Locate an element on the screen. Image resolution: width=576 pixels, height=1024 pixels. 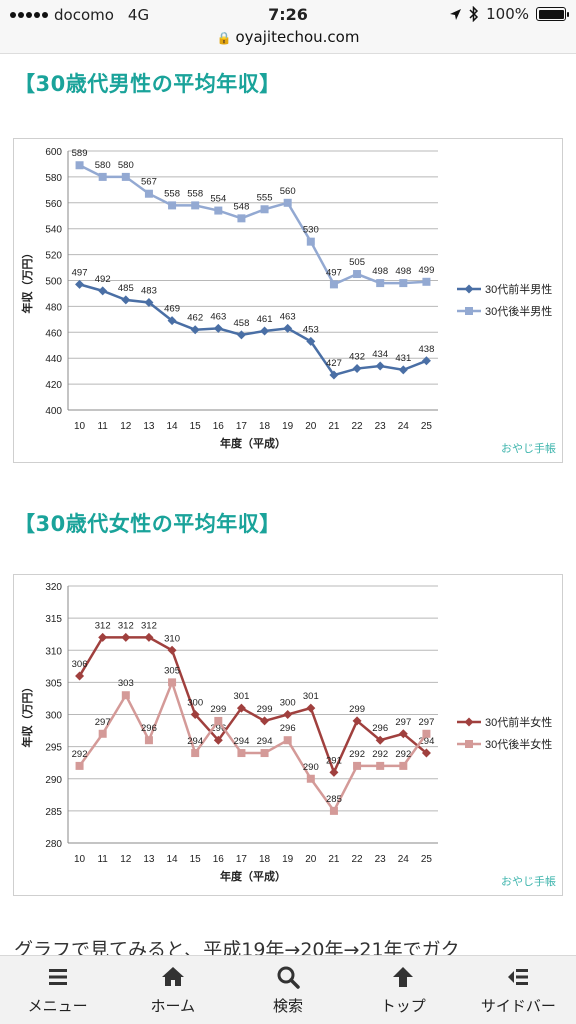
watermark: おやじ手帳 is located at coordinates (528, 881).